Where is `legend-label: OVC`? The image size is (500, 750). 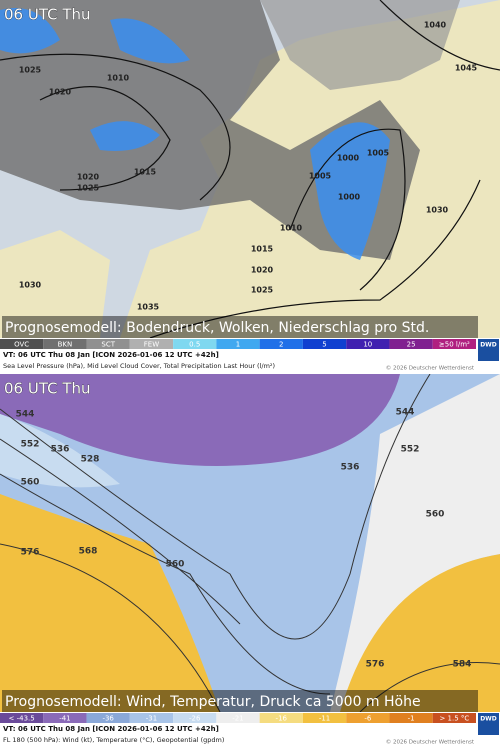 legend-label: OVC is located at coordinates (21, 345).